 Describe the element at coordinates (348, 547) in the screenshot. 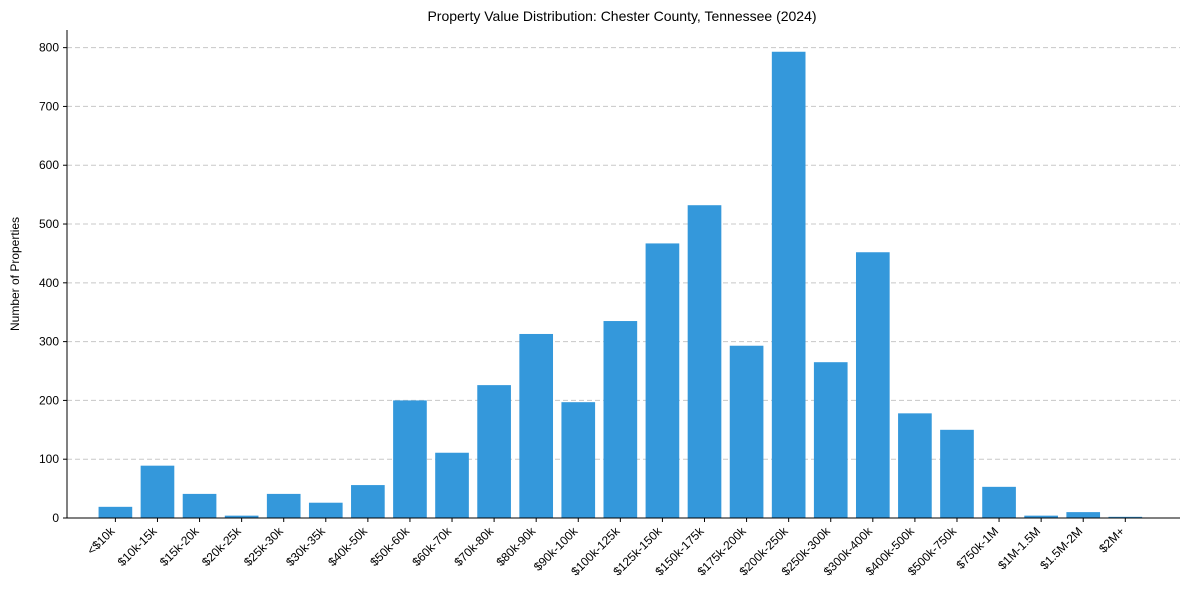

I see `x-tick-label: $40k-50k` at that location.